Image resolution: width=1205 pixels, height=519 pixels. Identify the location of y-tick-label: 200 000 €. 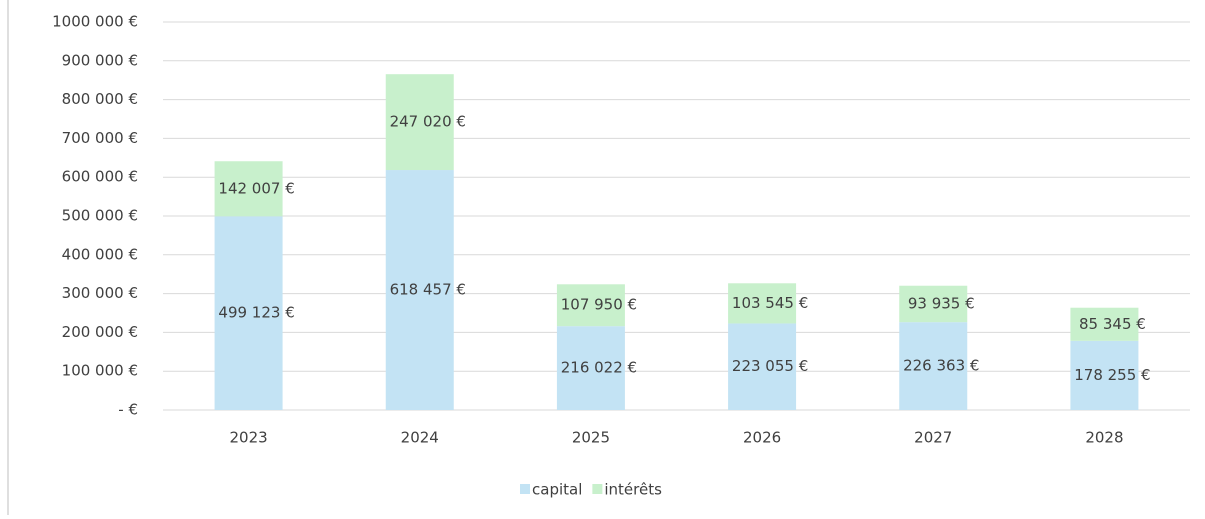
(100, 332).